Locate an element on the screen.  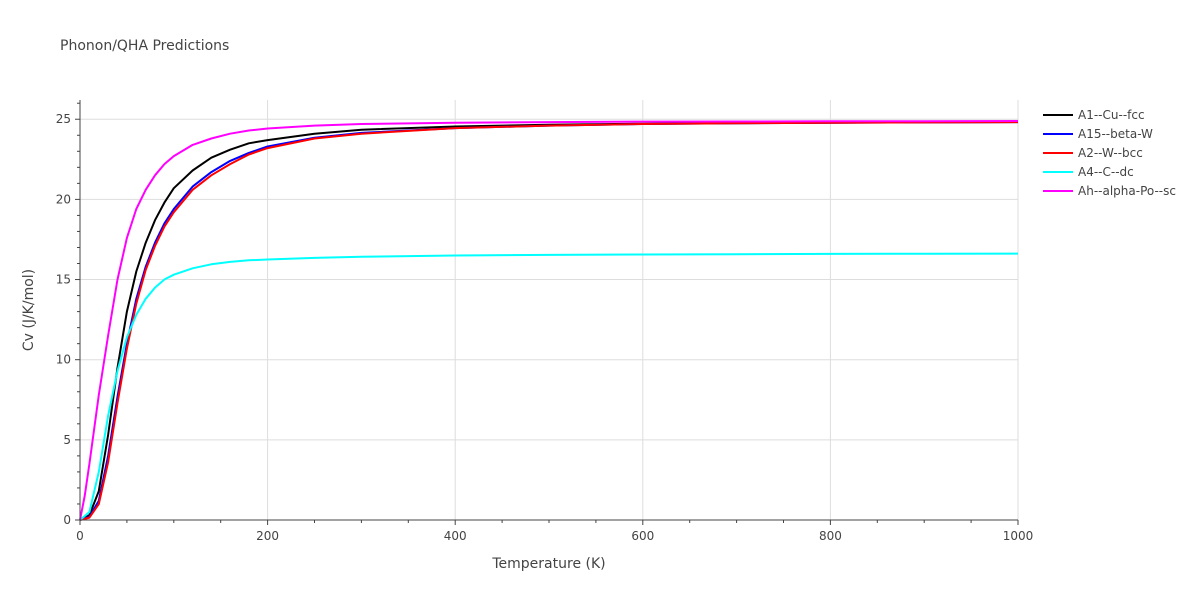
legend-label: A1--Cu--fcc is located at coordinates (1111, 115).